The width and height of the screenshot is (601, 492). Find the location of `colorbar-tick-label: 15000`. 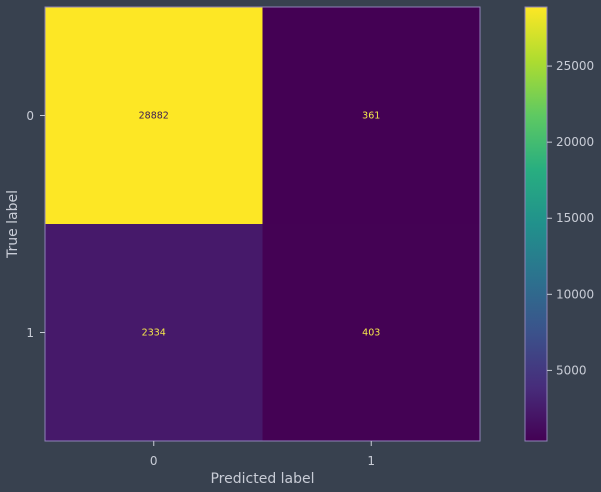

colorbar-tick-label: 15000 is located at coordinates (575, 218).